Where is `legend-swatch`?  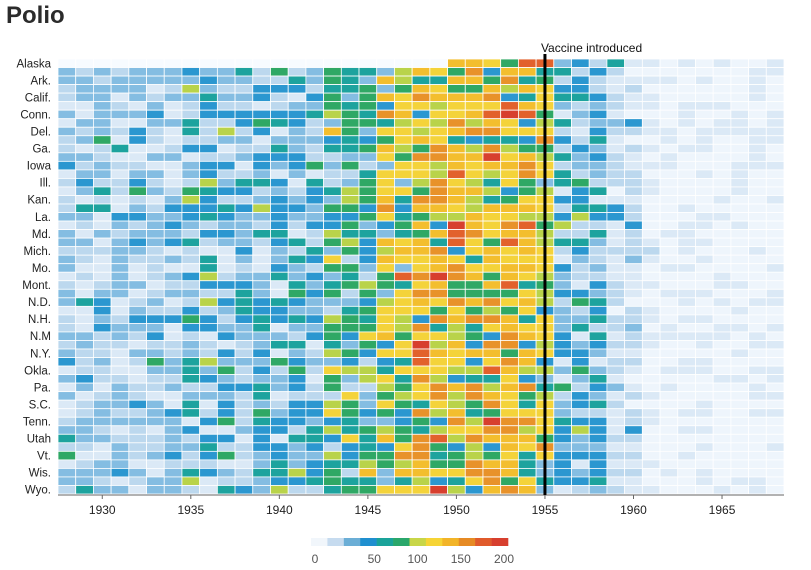 legend-swatch is located at coordinates (483, 542).